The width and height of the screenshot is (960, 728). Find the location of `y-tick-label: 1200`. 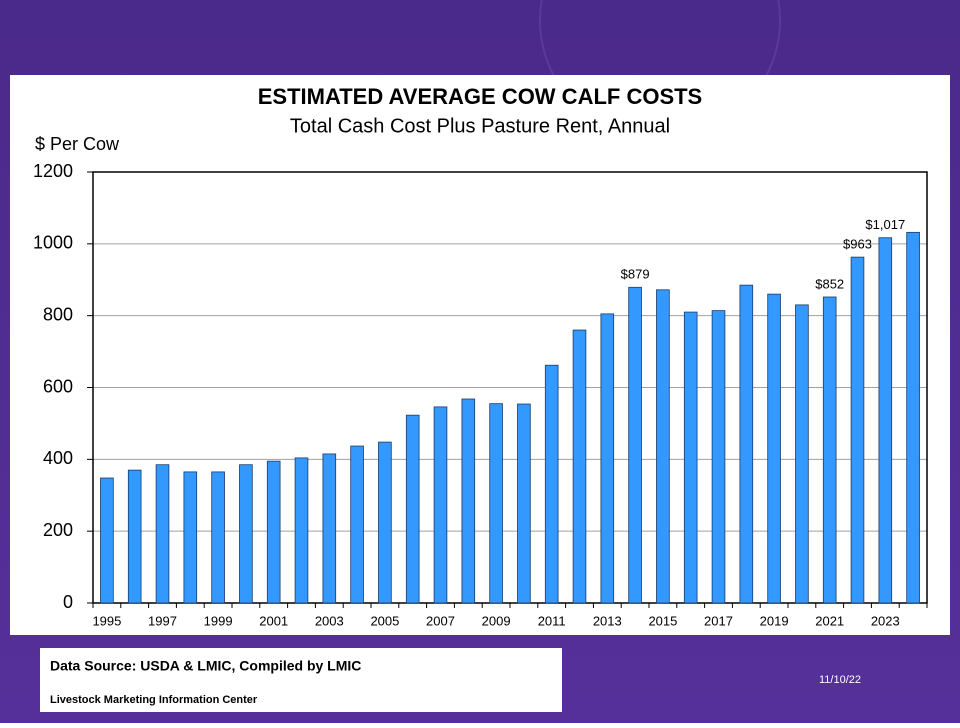

y-tick-label: 1200 is located at coordinates (53, 171).